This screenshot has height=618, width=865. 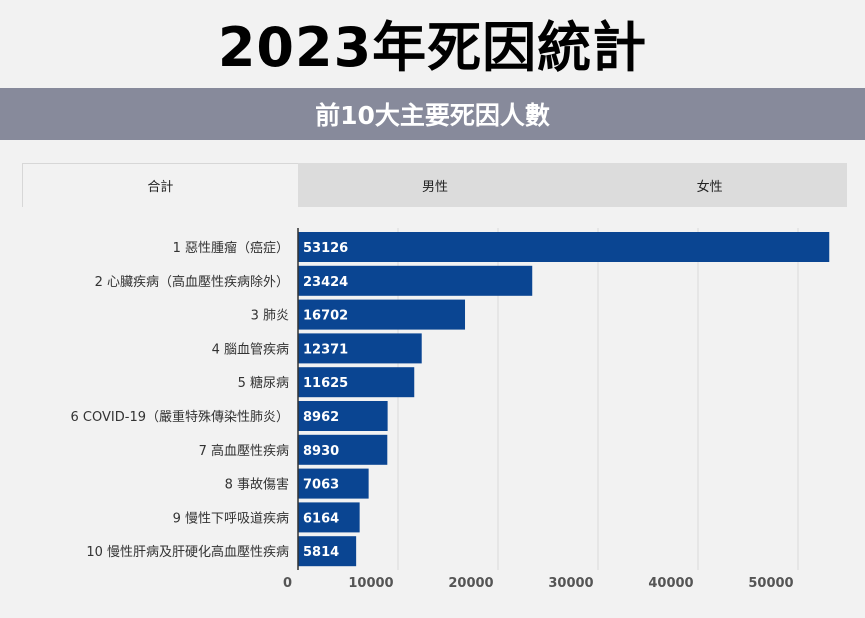 What do you see at coordinates (231, 248) in the screenshot?
I see `category-label: 1 惡性腫瘤（癌症）` at bounding box center [231, 248].